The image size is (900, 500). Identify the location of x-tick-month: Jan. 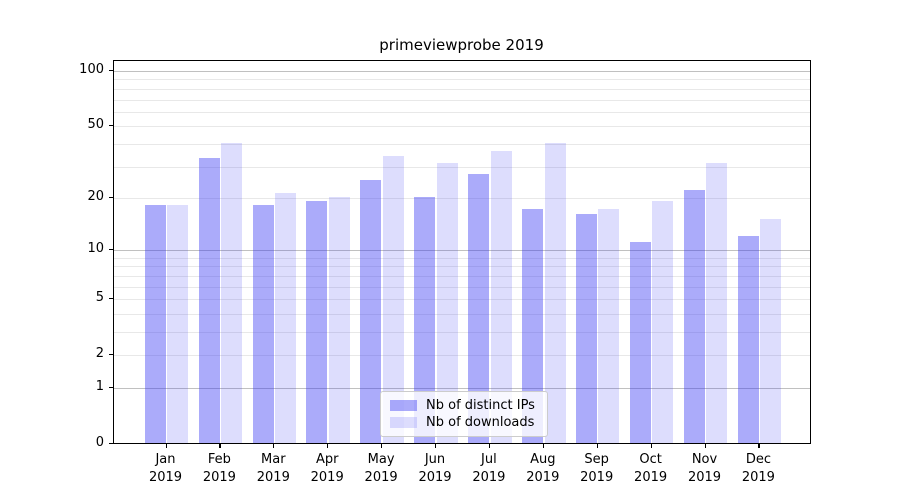
(165, 459).